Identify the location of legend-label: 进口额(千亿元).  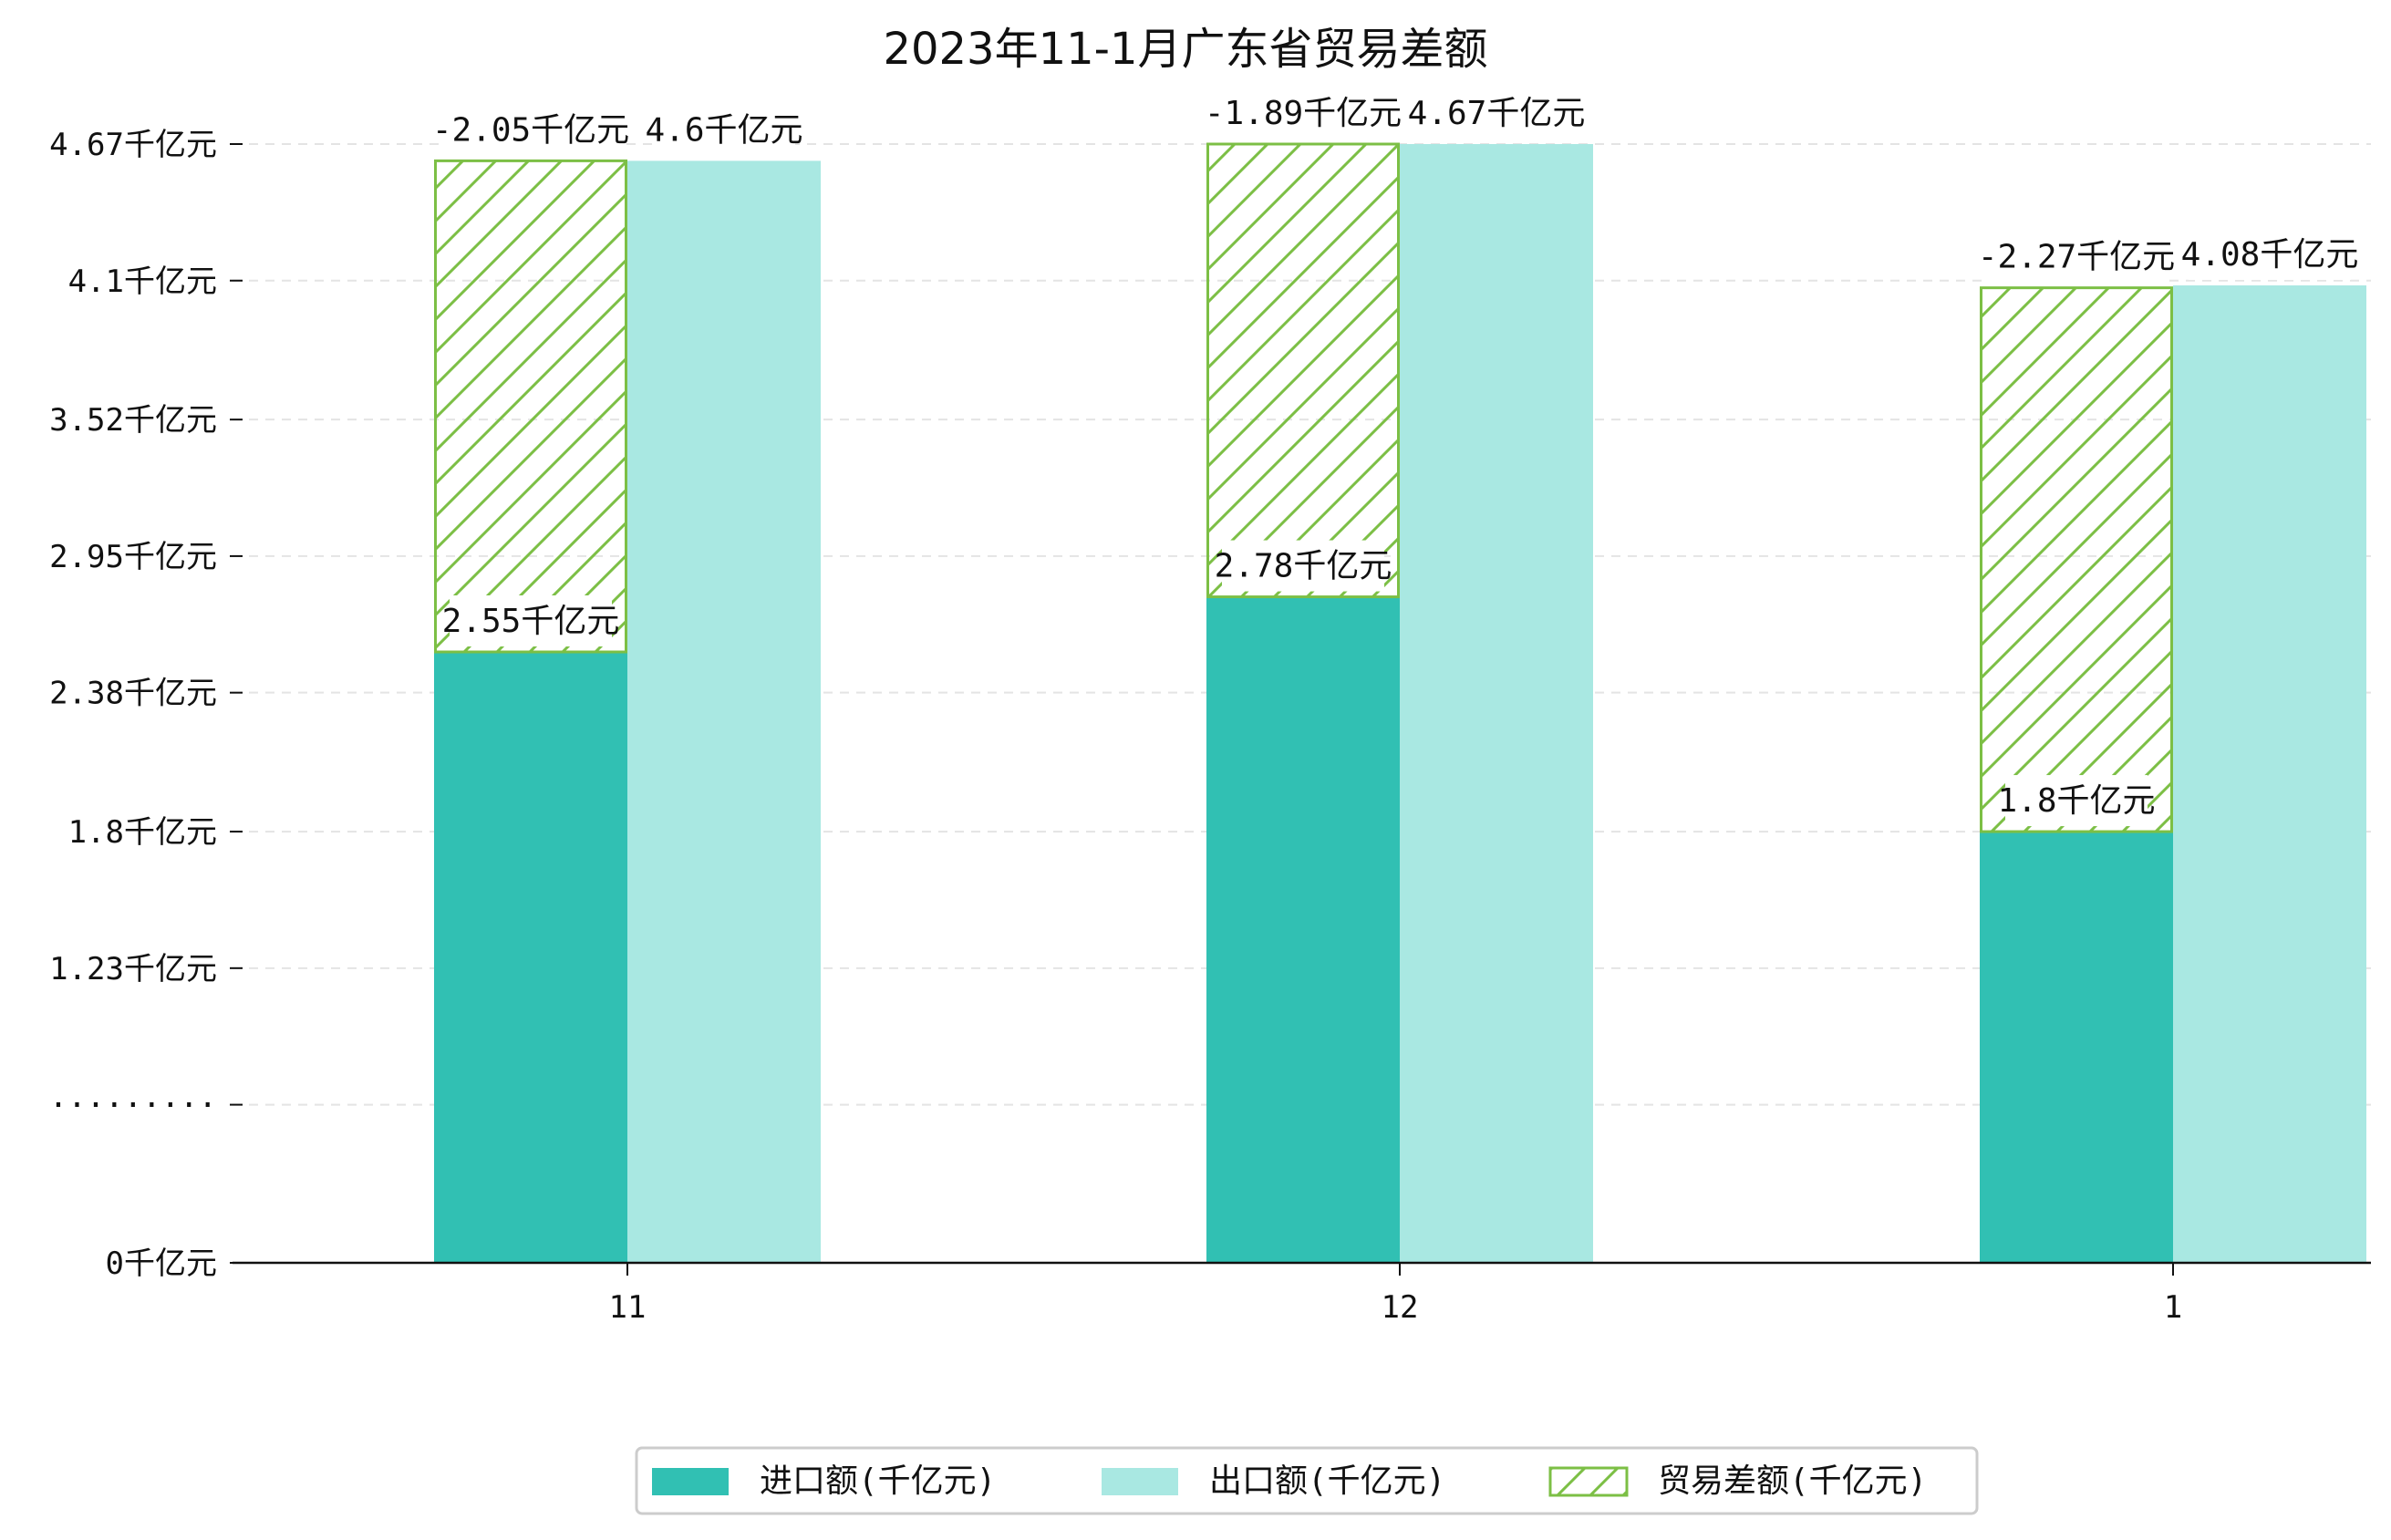
(878, 1481).